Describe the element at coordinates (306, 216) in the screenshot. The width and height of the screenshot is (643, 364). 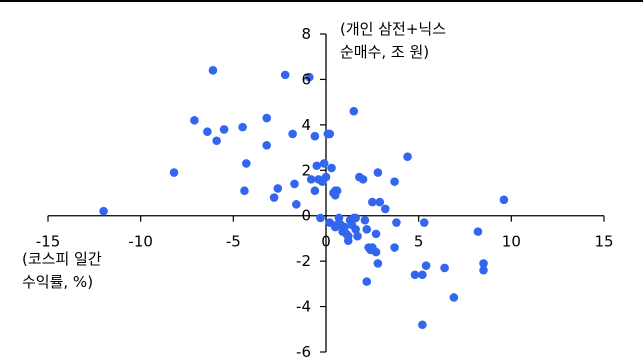
I see `y-tick-label: 0` at that location.